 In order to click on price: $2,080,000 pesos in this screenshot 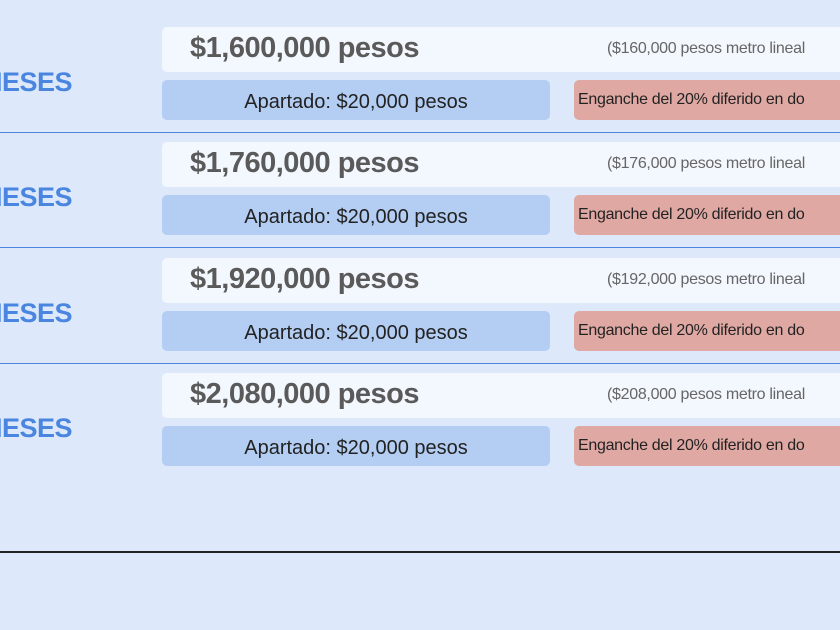, I will do `click(305, 393)`.